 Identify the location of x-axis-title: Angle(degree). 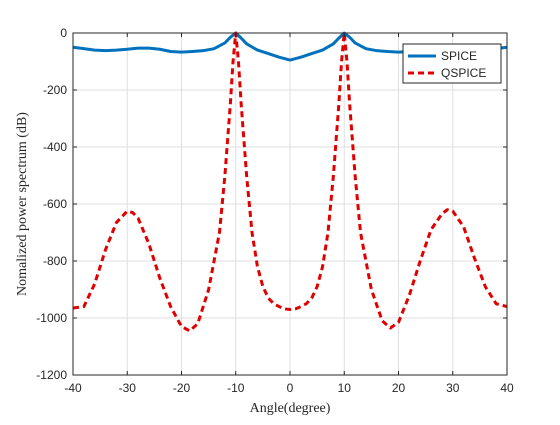
(290, 408).